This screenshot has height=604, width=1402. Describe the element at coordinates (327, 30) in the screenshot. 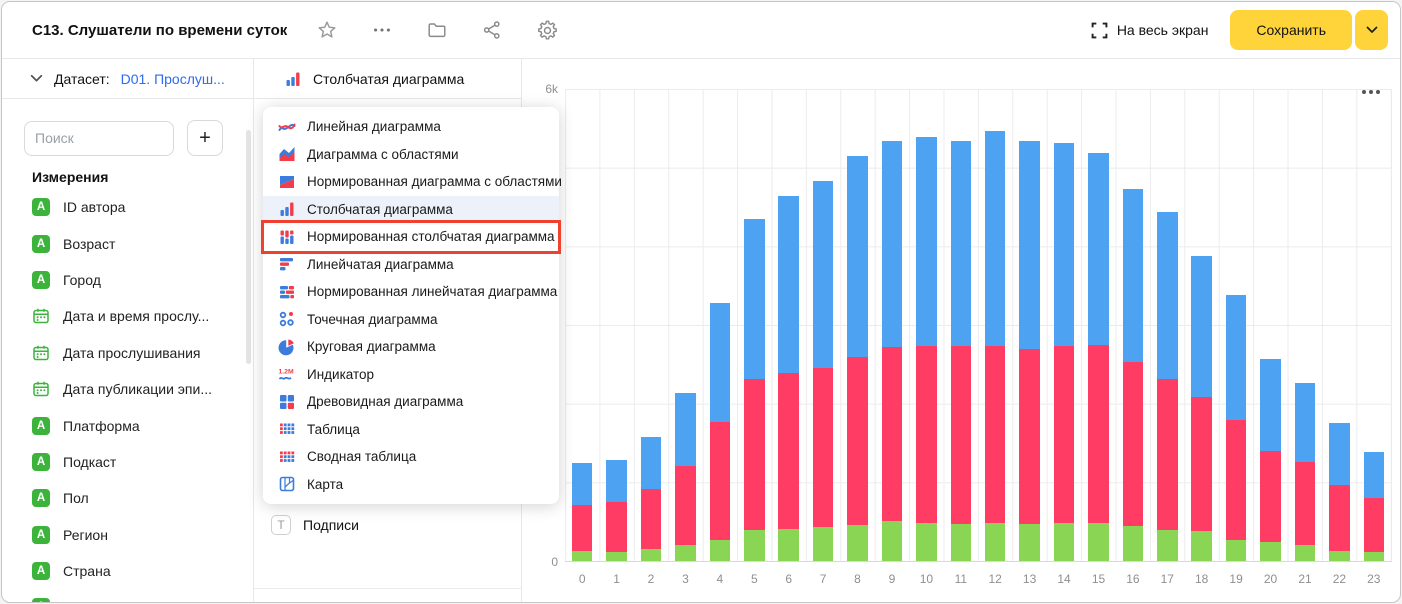

I see `favorite-star-icon` at that location.